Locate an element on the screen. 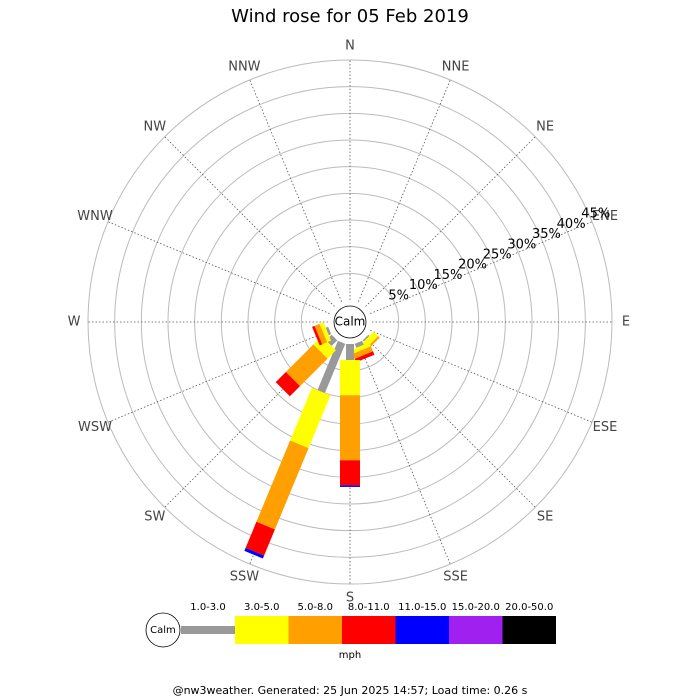 This screenshot has width=700, height=700. chart-title: Wind rose for 05 Feb 2019 is located at coordinates (350, 16).